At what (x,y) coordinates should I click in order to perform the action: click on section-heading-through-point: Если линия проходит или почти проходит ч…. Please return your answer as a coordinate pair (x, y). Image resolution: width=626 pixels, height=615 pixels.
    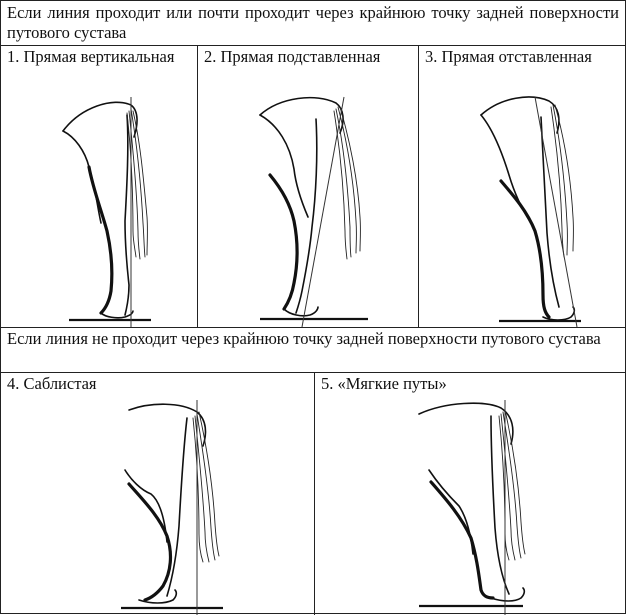
    Looking at the image, I should click on (313, 22).